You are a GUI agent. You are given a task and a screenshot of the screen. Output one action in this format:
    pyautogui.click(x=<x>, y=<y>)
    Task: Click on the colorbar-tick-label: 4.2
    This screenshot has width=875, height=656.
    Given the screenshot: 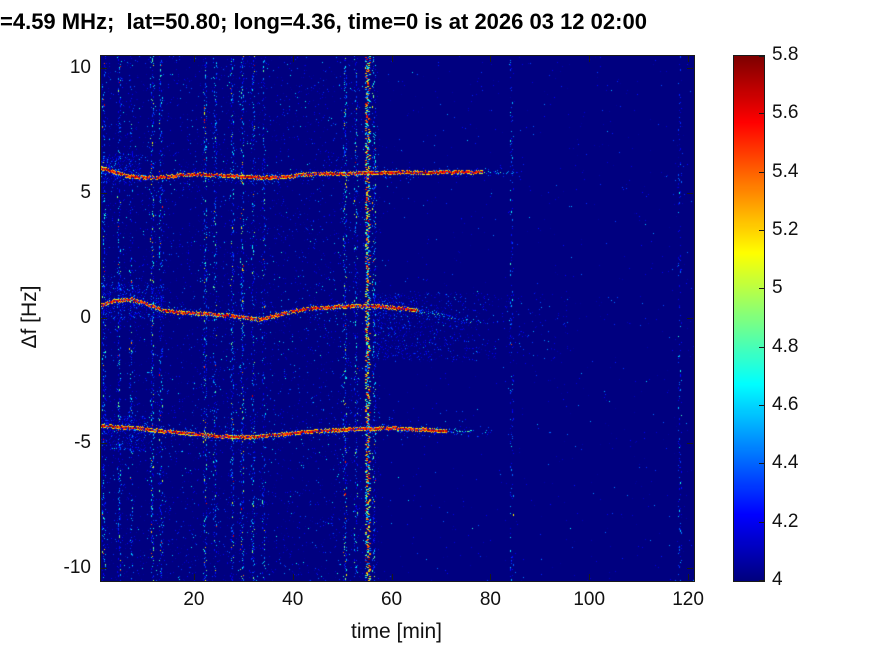 What is the action you would take?
    pyautogui.click(x=785, y=521)
    